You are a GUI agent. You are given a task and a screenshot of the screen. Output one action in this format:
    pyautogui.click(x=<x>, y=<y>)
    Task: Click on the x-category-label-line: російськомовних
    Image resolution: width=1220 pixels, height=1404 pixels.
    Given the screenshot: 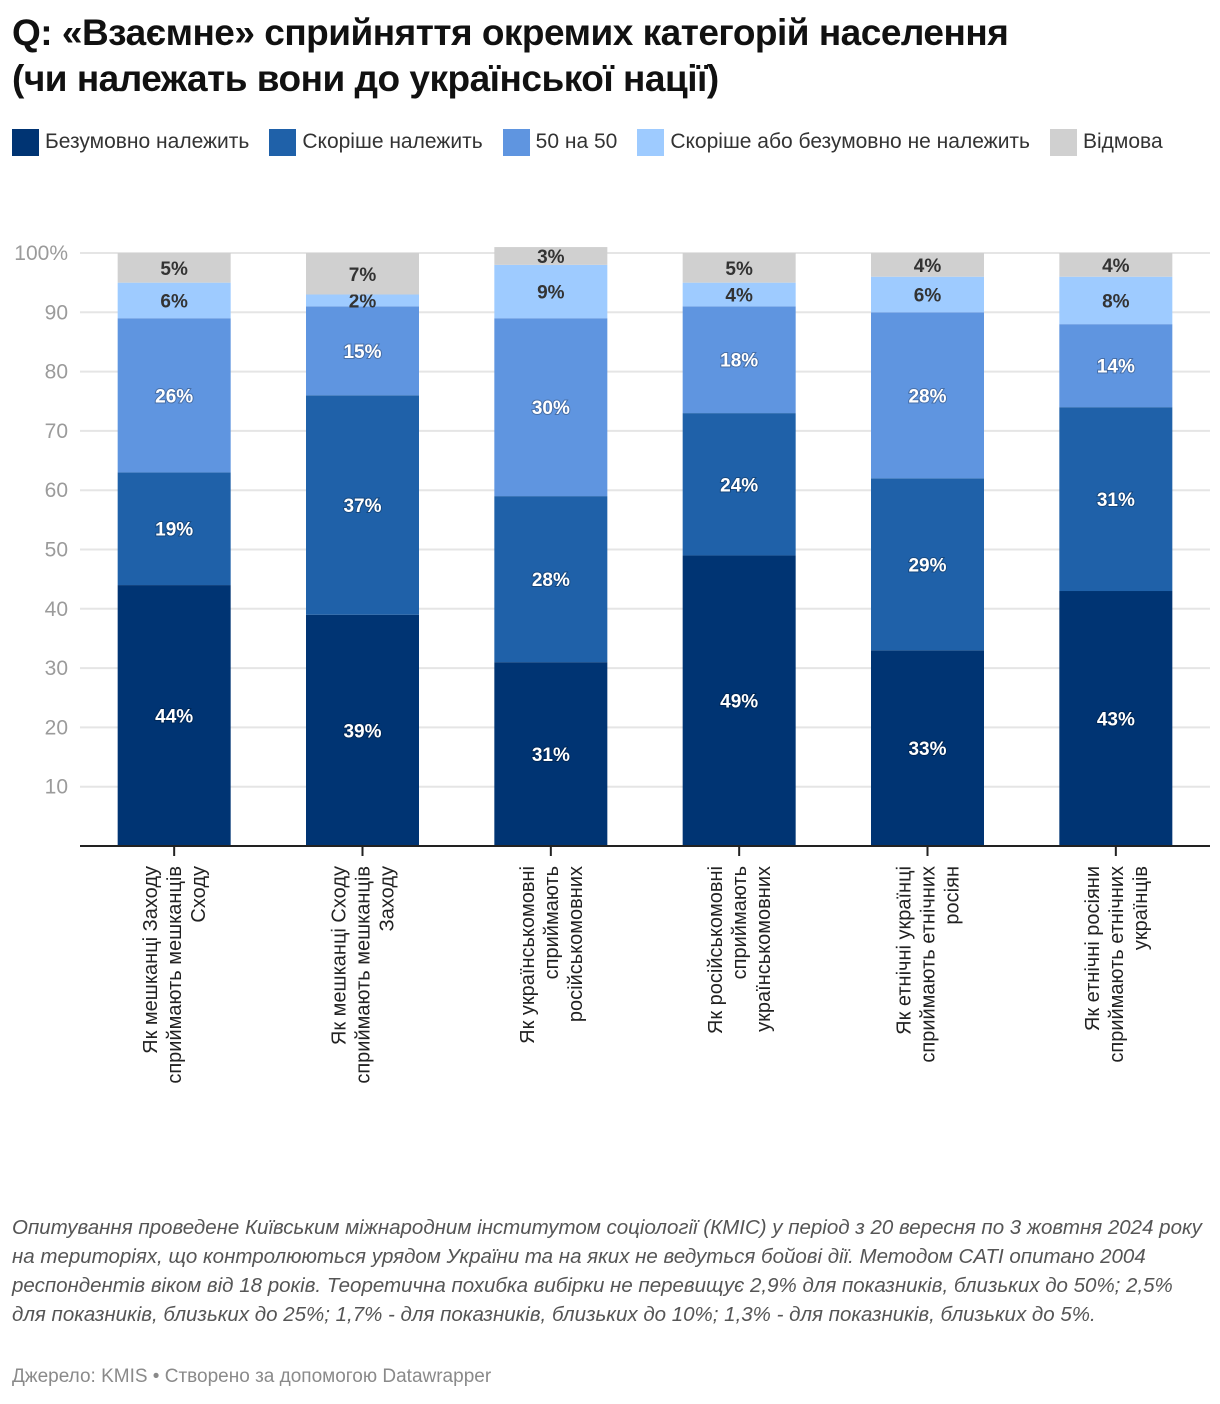 What is the action you would take?
    pyautogui.click(x=576, y=944)
    